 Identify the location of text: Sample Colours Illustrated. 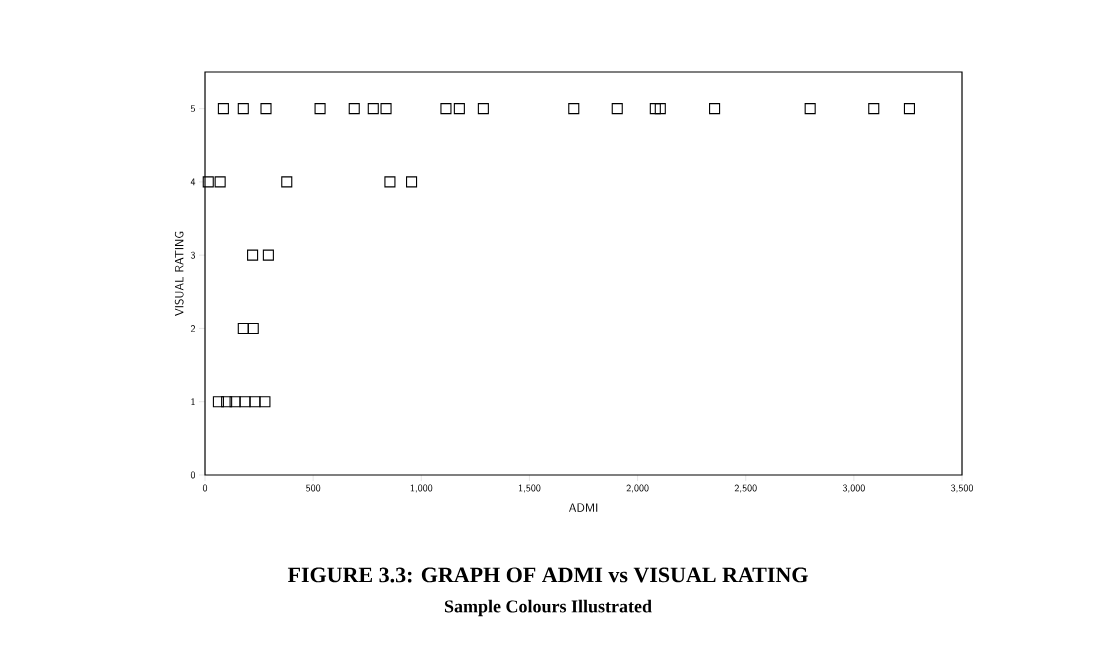
(548, 608).